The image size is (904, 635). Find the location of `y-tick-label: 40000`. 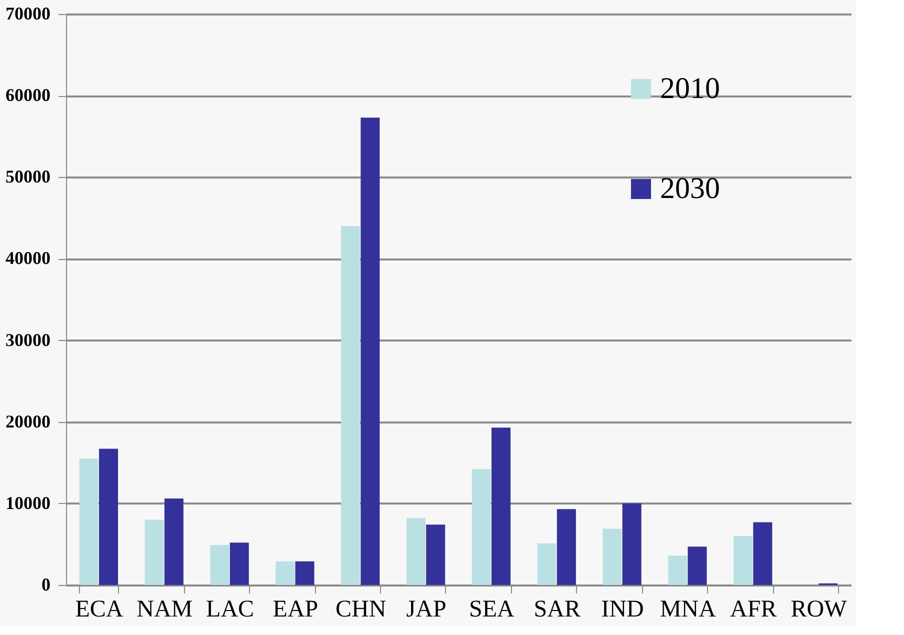

y-tick-label: 40000 is located at coordinates (28, 258).